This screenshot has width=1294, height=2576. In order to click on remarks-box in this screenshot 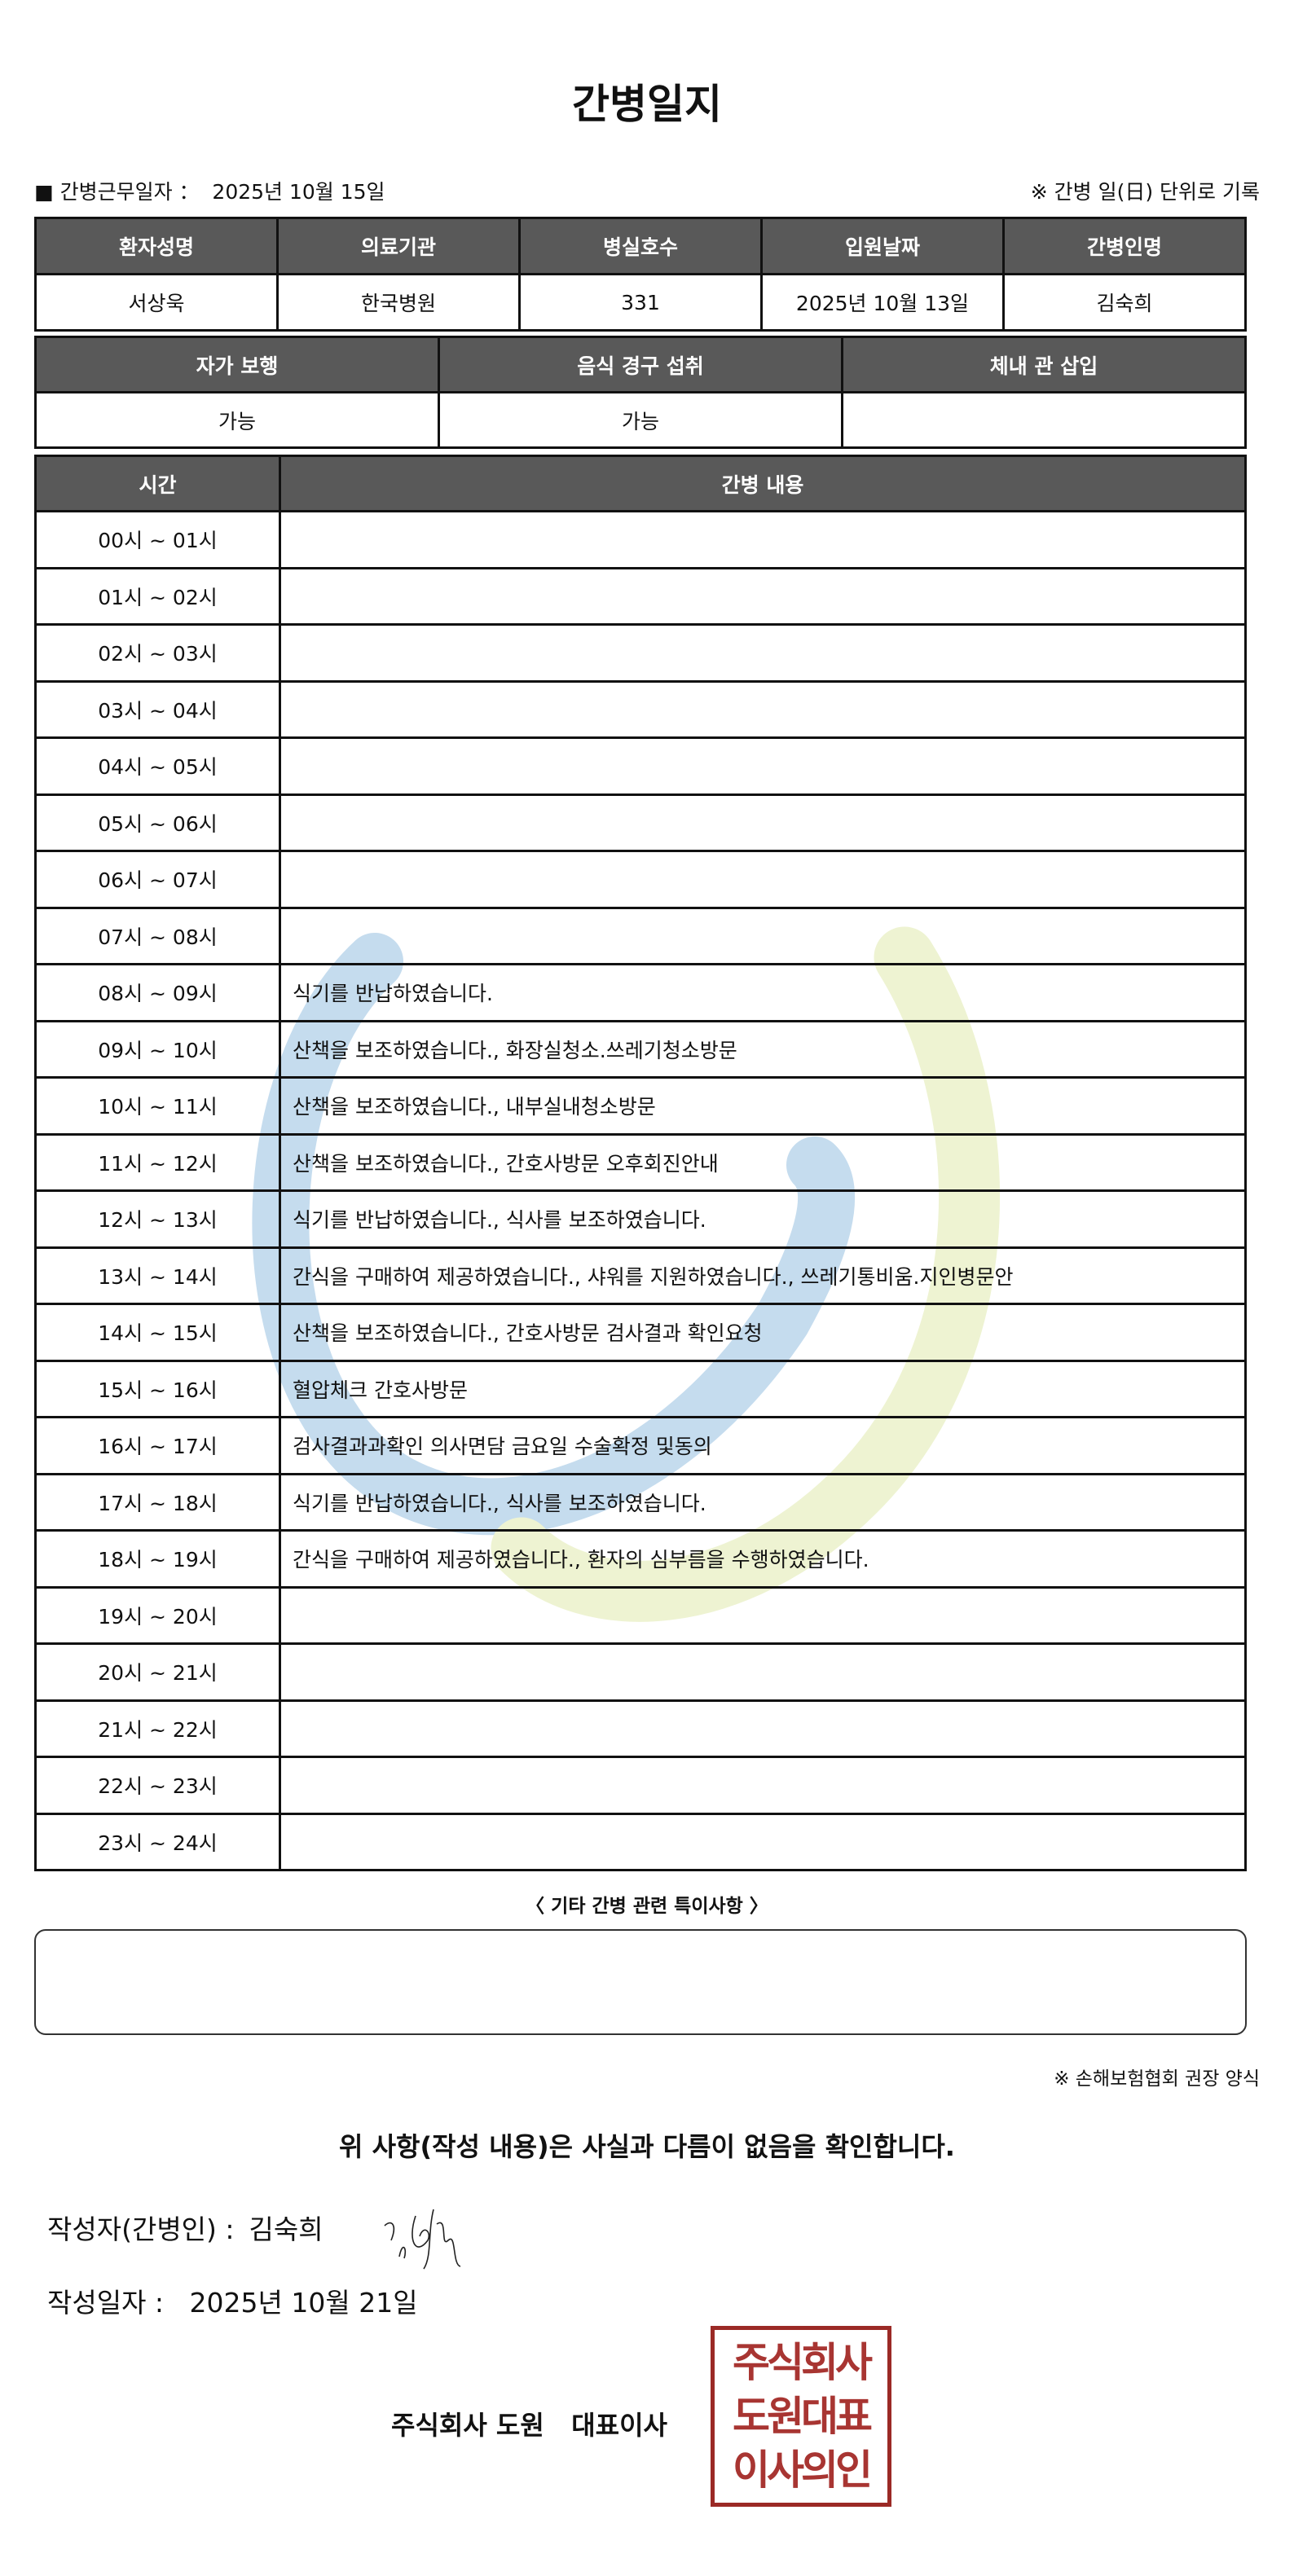, I will do `click(640, 1982)`.